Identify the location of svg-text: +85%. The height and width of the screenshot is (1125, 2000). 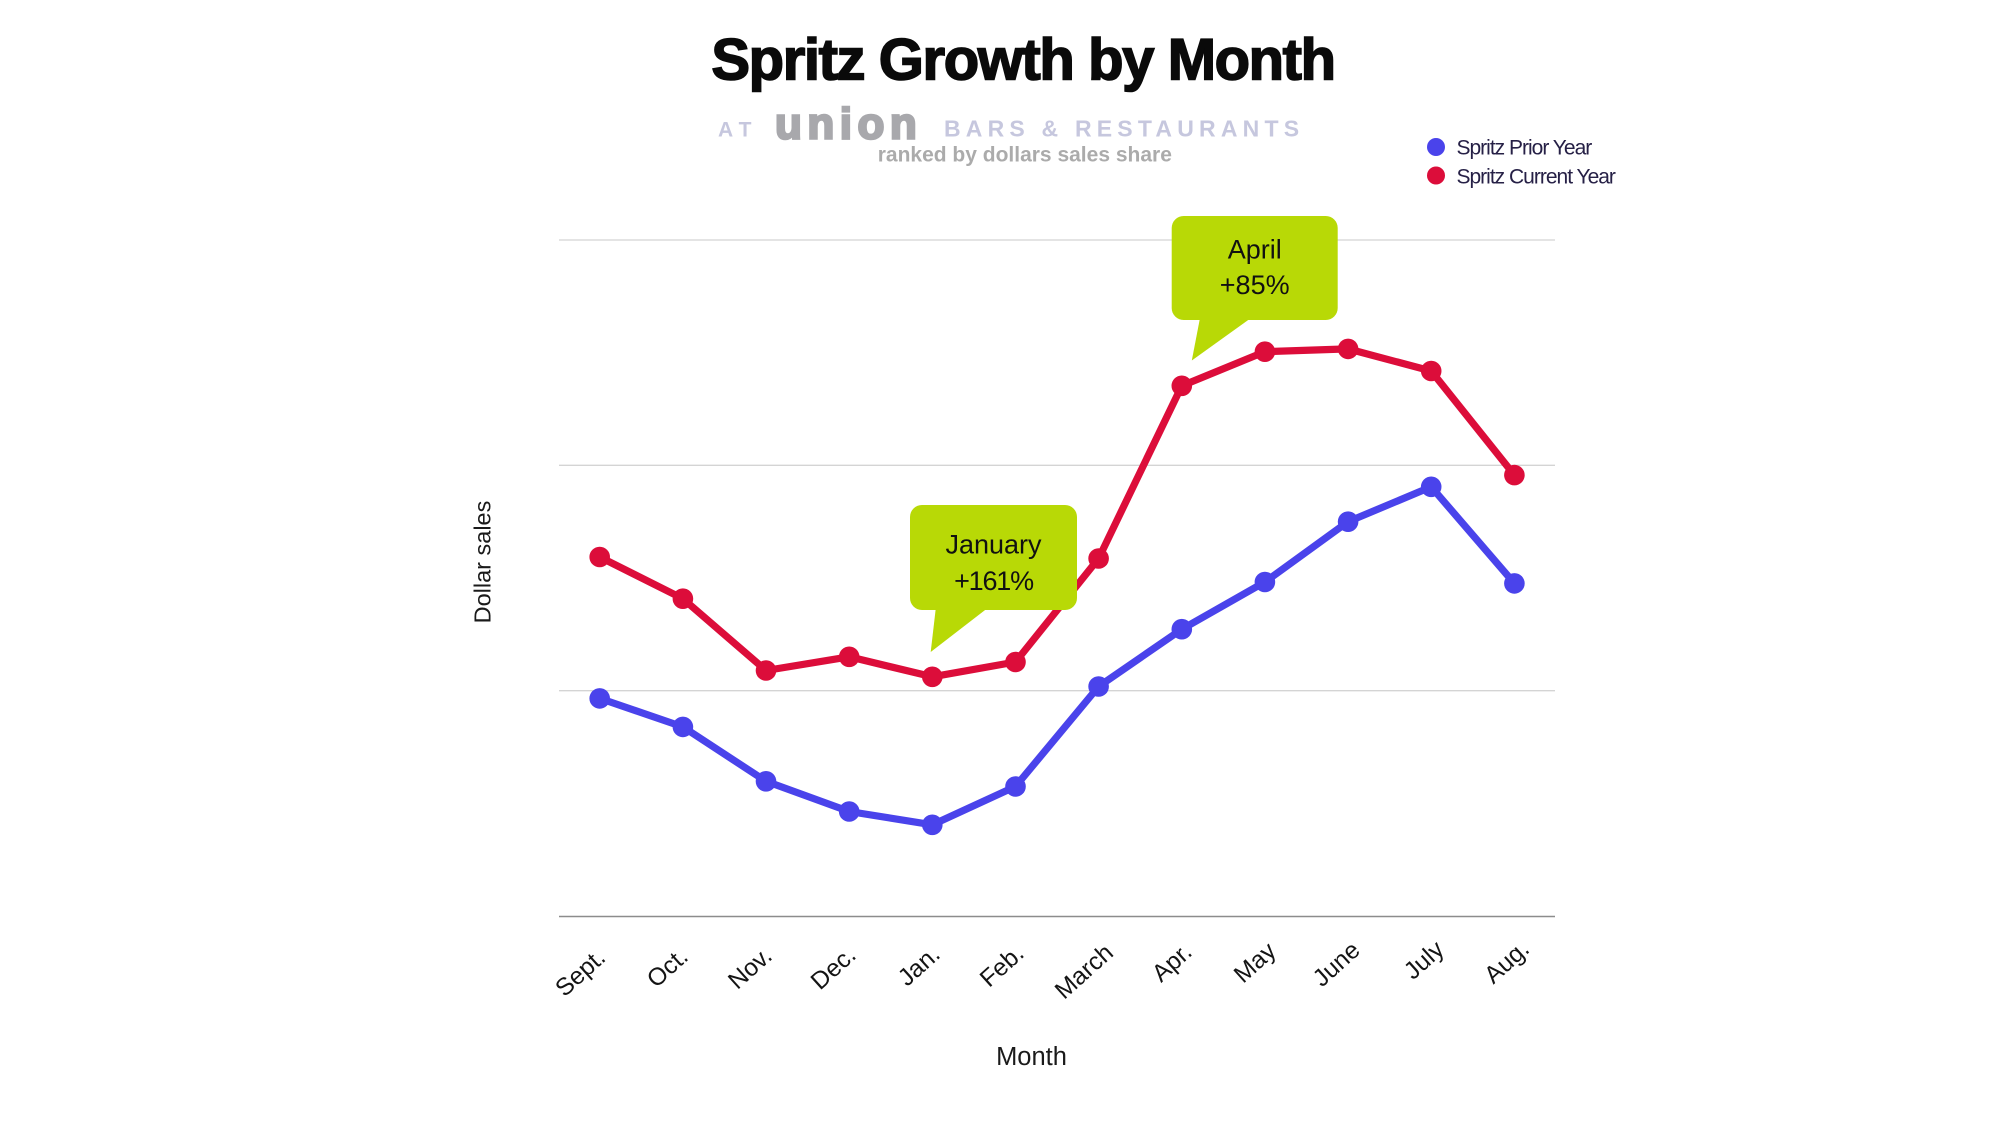
(1255, 285).